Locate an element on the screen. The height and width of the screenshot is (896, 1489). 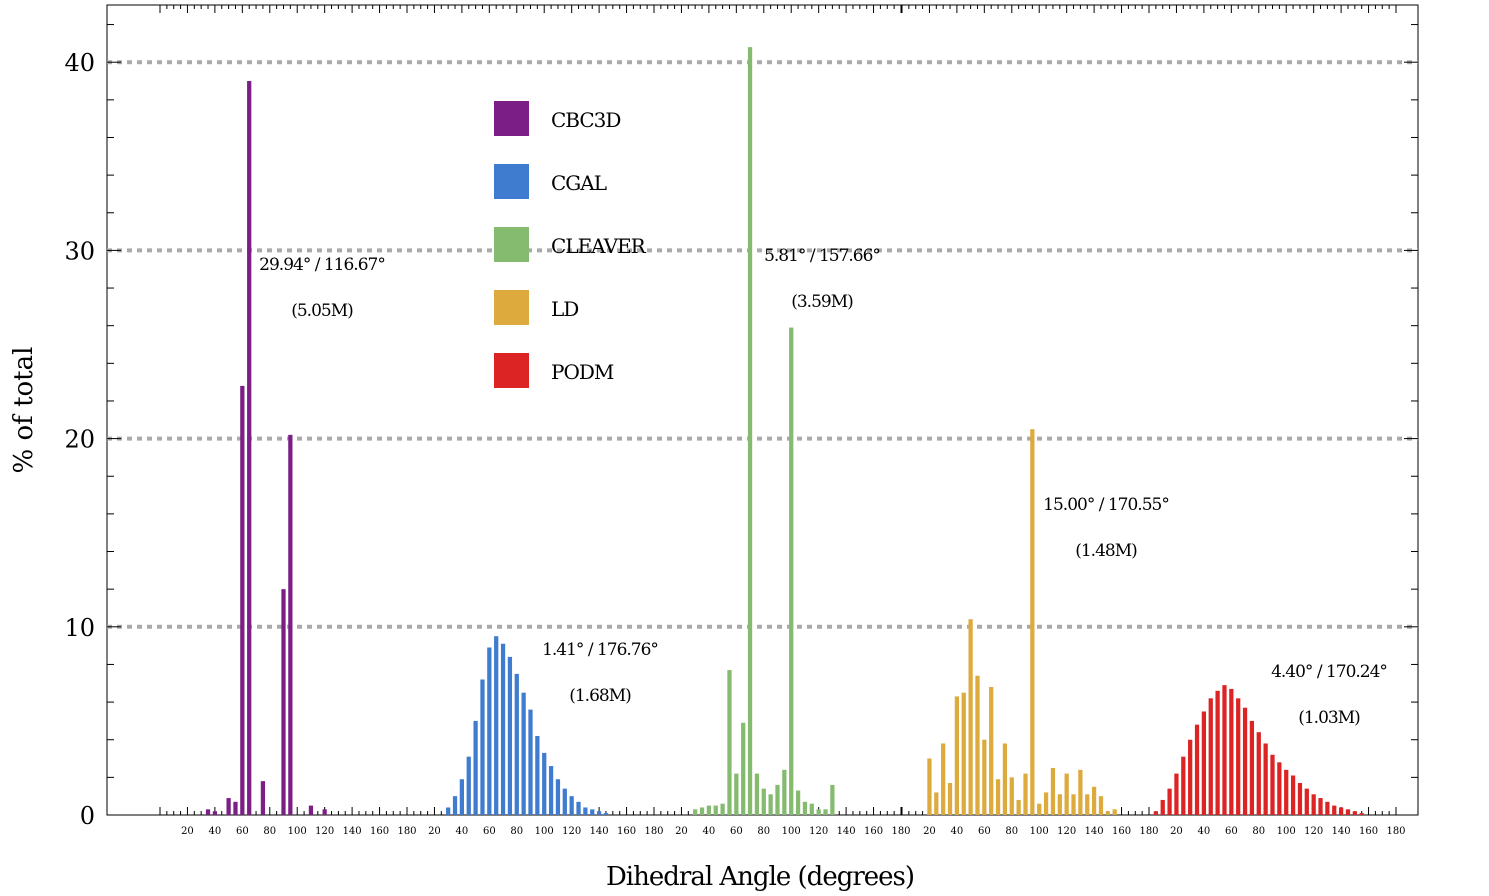
y-tick-label-30: 30 is located at coordinates (79, 251).